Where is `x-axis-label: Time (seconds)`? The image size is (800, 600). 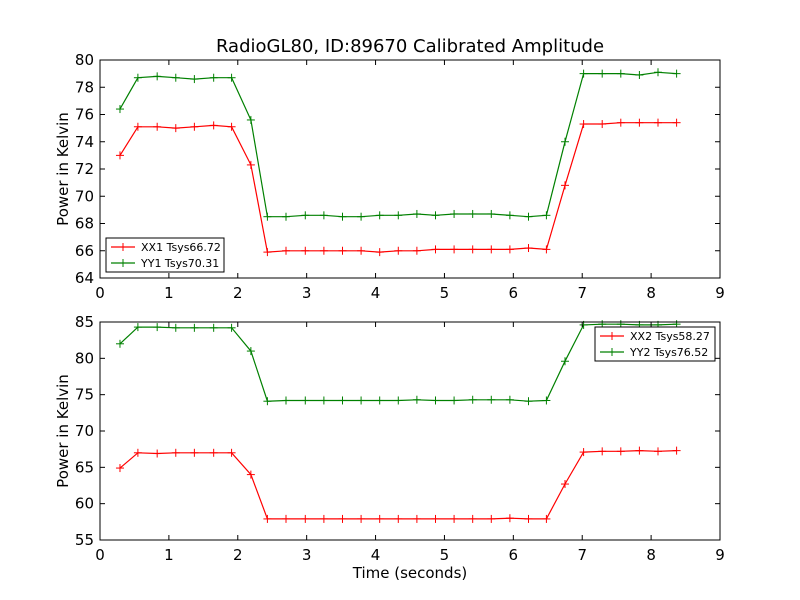
x-axis-label: Time (seconds) is located at coordinates (410, 573).